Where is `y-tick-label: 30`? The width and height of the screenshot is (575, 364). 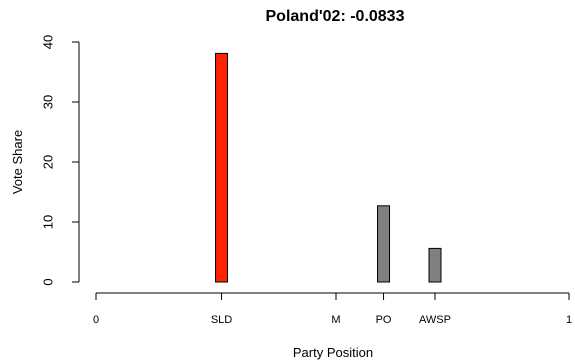
y-tick-label: 30 is located at coordinates (48, 102).